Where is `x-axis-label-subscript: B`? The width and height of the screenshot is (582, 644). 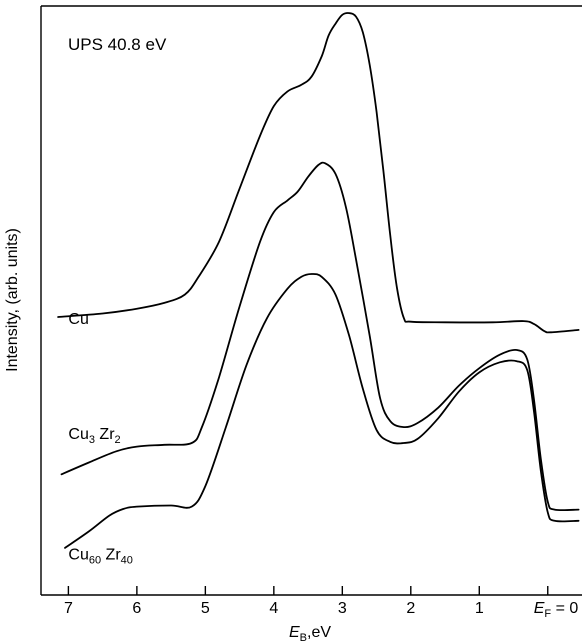 x-axis-label-subscript: B is located at coordinates (303, 638).